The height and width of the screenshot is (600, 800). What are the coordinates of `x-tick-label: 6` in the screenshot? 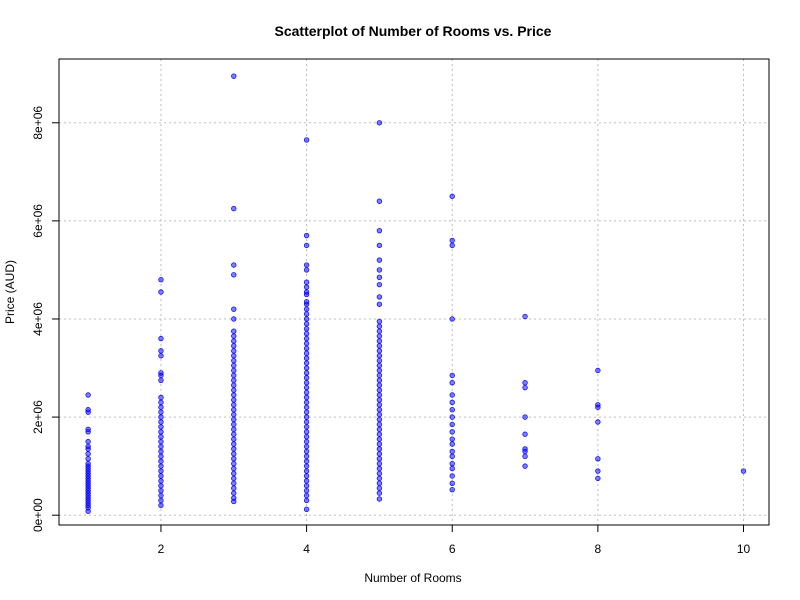 It's located at (452, 549).